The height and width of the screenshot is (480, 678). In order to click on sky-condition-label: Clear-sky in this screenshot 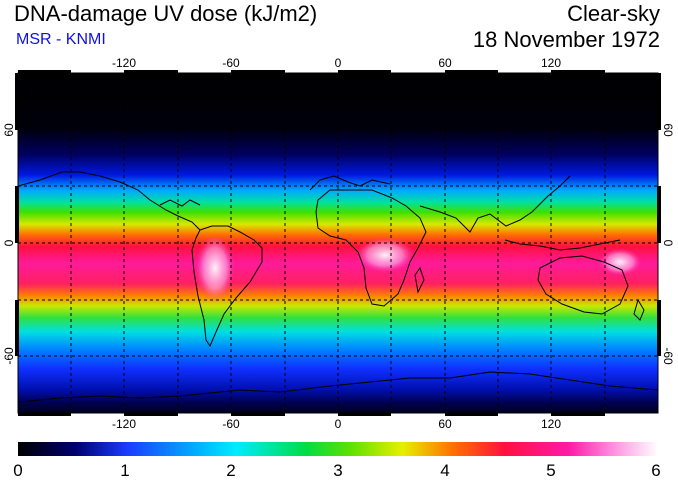, I will do `click(613, 13)`.